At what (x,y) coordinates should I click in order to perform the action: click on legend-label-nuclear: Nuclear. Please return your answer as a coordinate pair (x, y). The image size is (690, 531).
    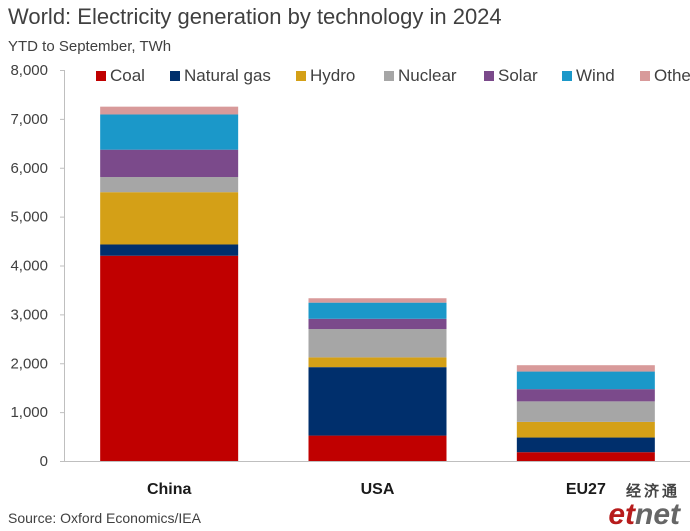
    Looking at the image, I should click on (427, 75).